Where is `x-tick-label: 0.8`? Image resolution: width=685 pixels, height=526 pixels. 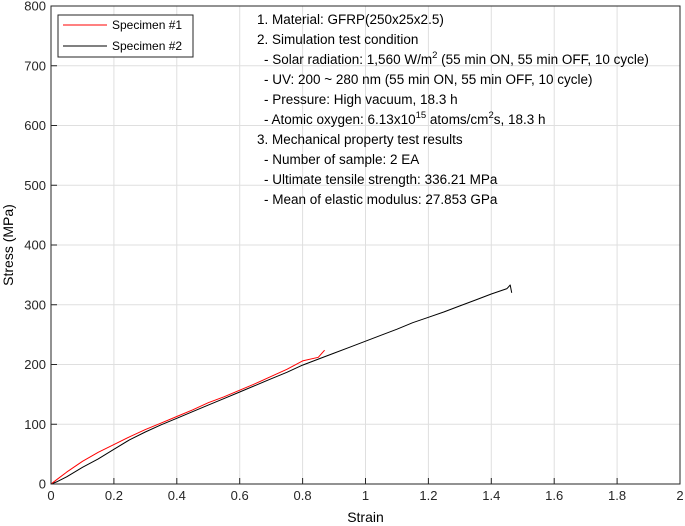
x-tick-label: 0.8 is located at coordinates (303, 495).